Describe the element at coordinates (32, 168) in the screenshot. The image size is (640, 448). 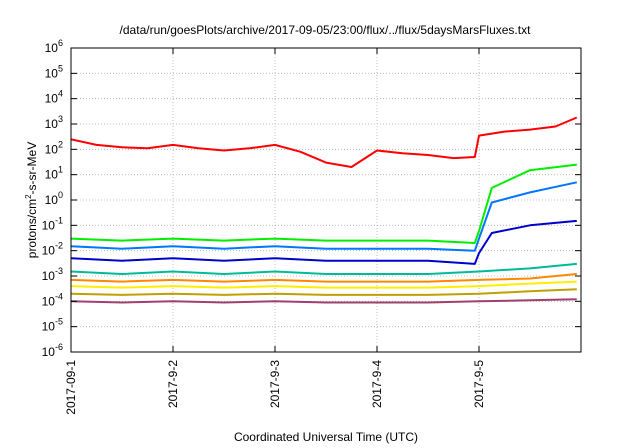
I see `y-axis-label-rest: -s-sr-MeV` at that location.